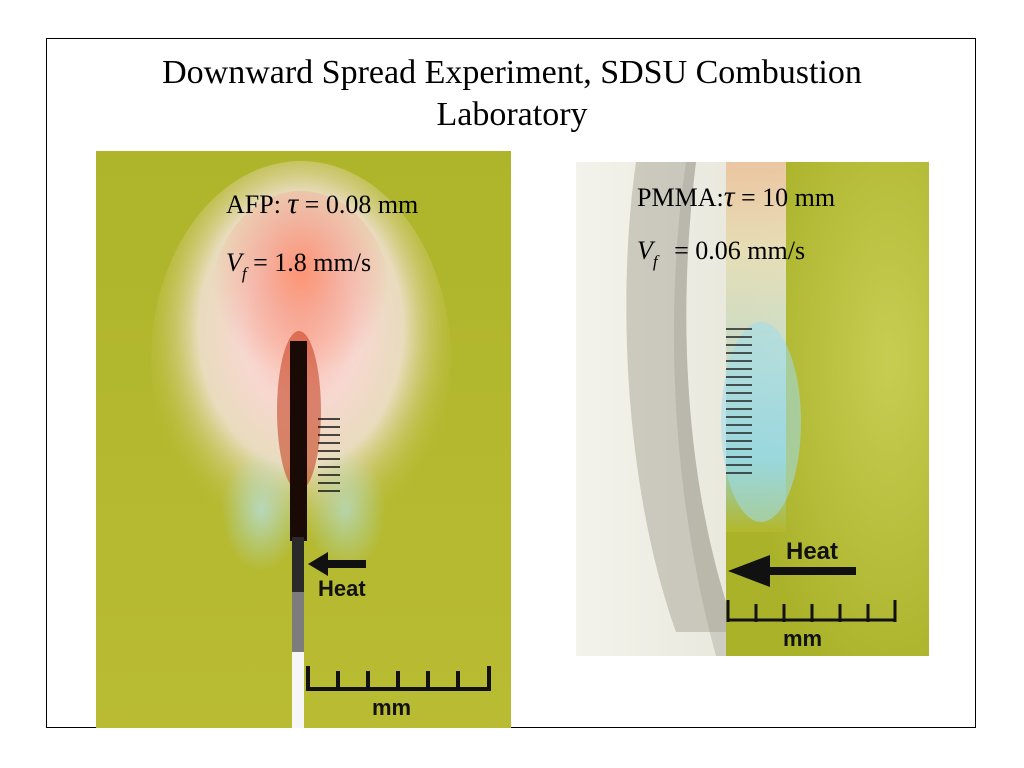 This screenshot has width=1024, height=768. I want to click on afp-heat-label: Heat, so click(342, 588).